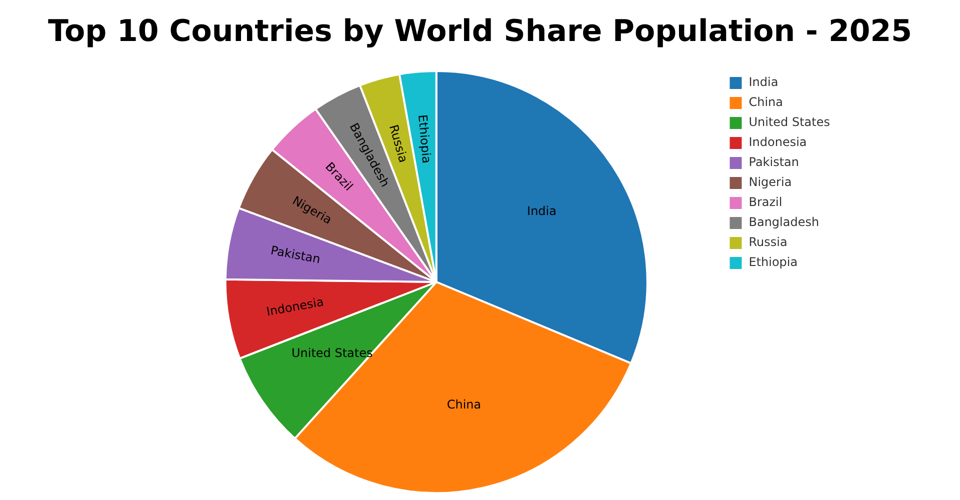 The image size is (960, 500). Describe the element at coordinates (784, 222) in the screenshot. I see `legend-label: Bangladesh` at that location.